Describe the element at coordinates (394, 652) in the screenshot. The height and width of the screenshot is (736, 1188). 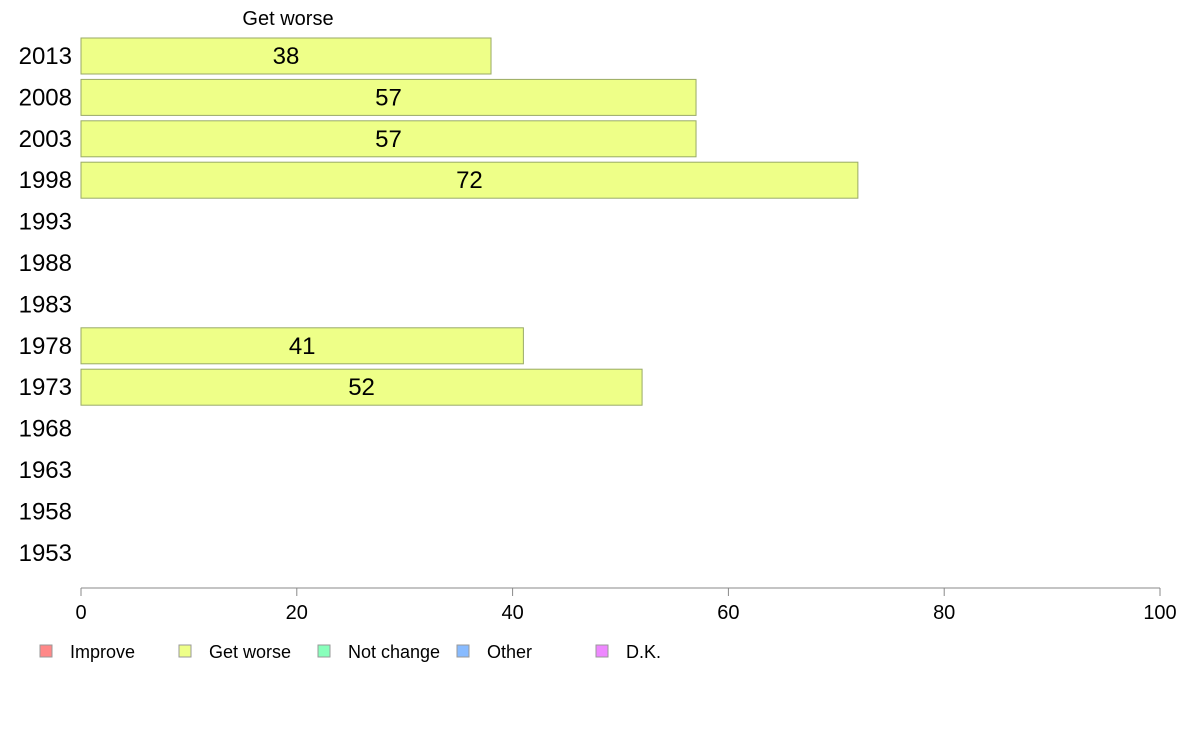
I see `legend-label: Not change` at that location.